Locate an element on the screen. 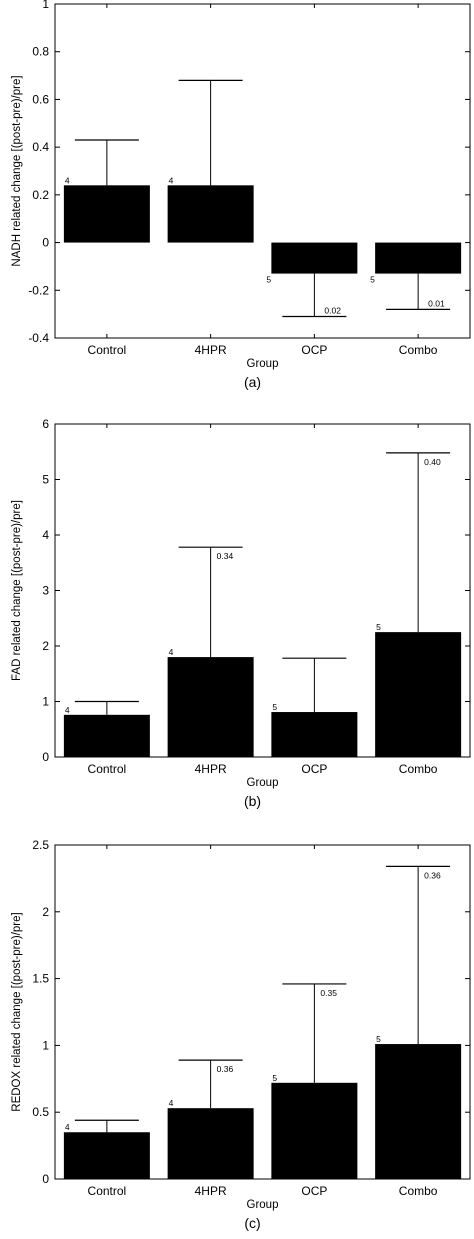 This screenshot has height=1239, width=474. y-tick-label: -0.4 is located at coordinates (38, 338).